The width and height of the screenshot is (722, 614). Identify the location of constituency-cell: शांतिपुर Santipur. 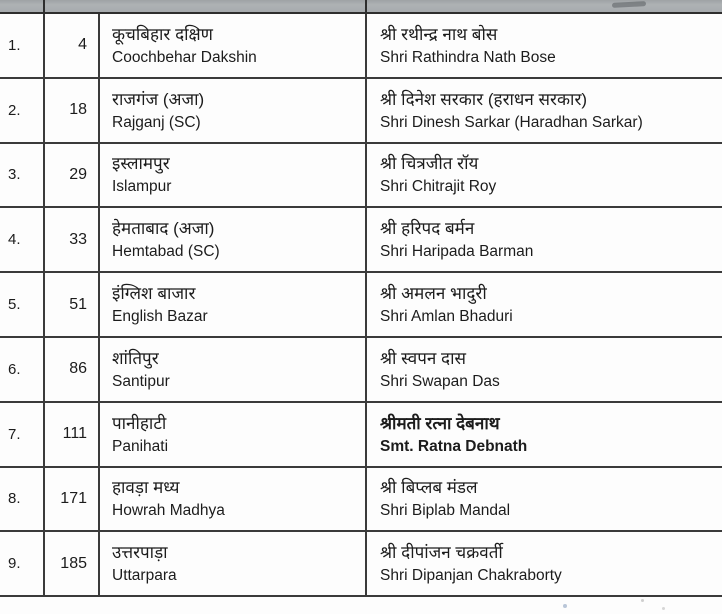
(233, 369).